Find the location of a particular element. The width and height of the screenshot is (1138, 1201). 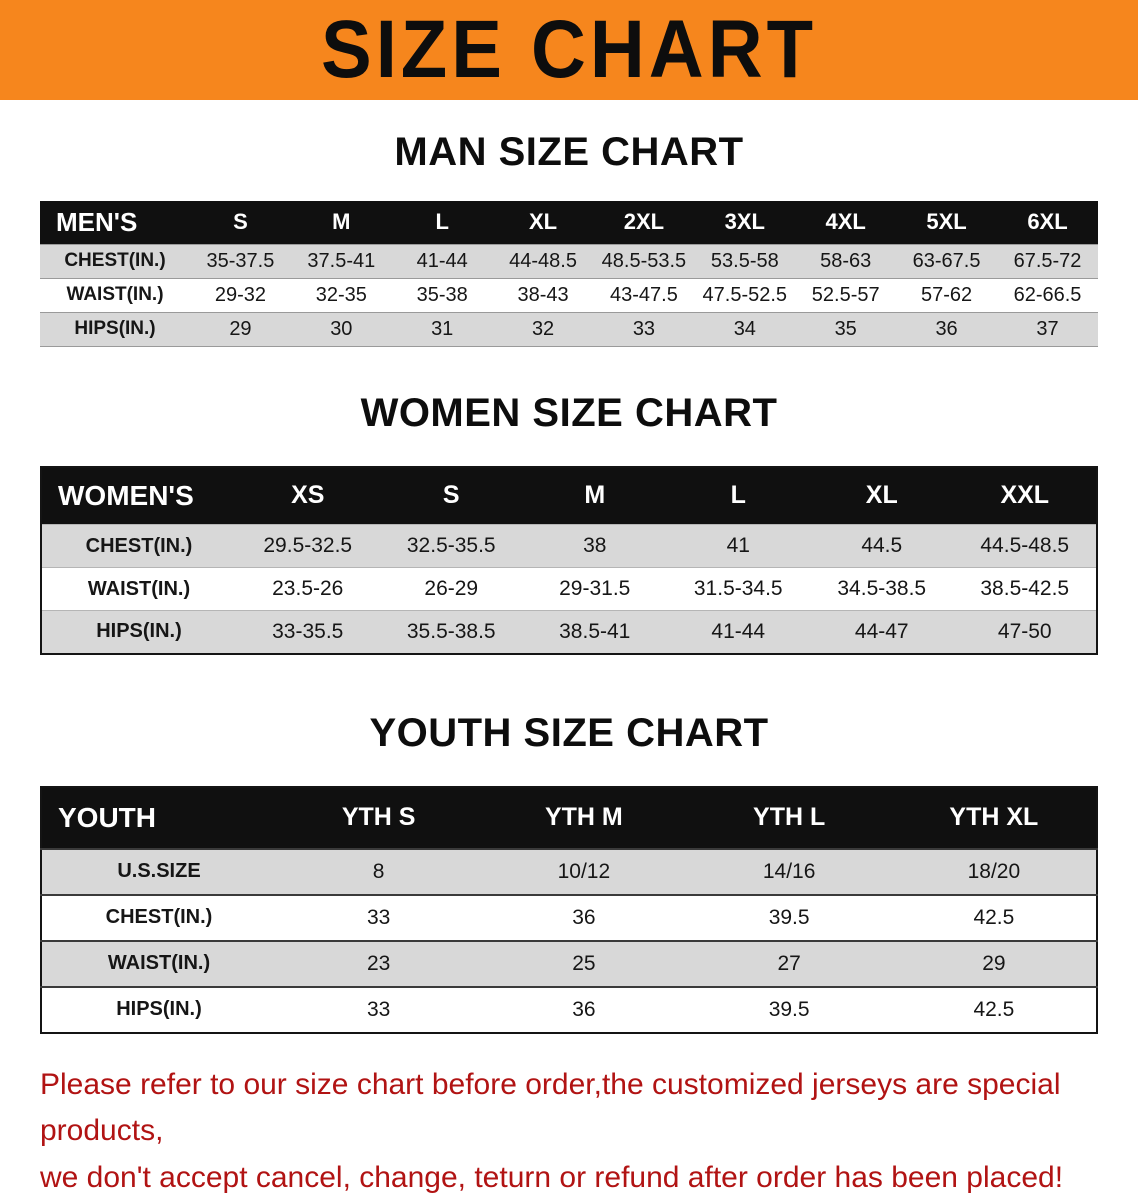

banner-title: SIZE CHART is located at coordinates (569, 50).